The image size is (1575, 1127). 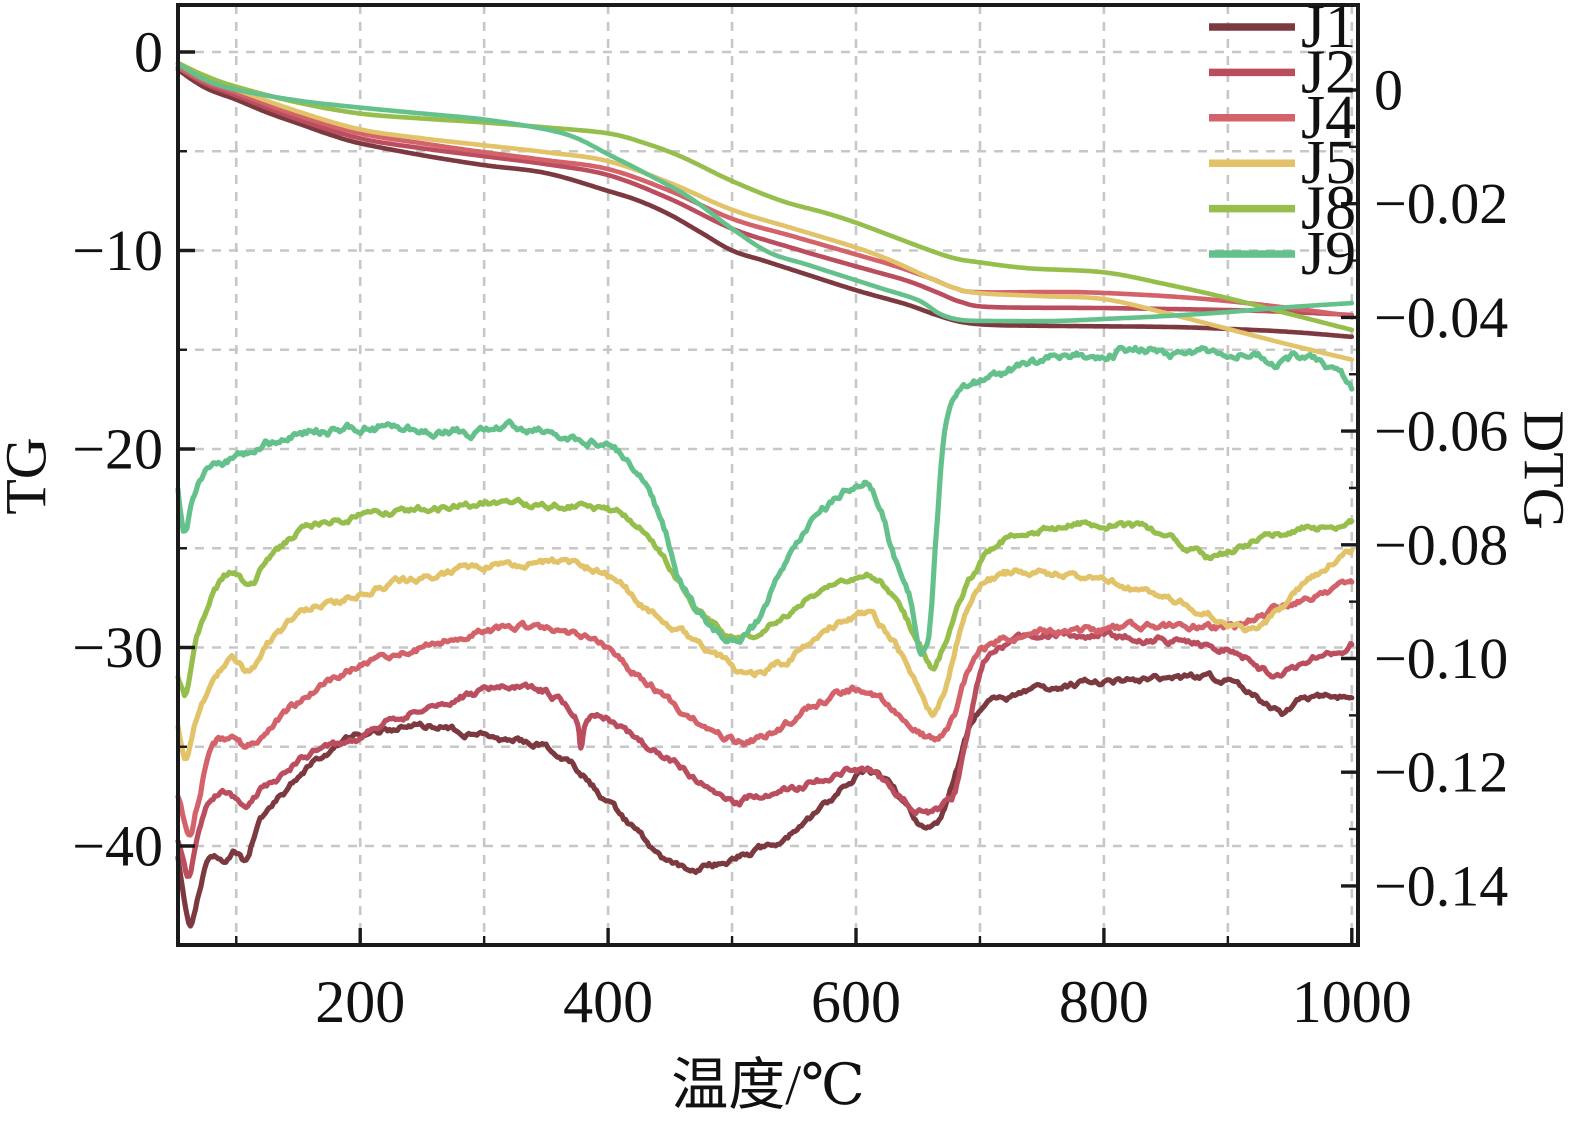 What do you see at coordinates (148, 52) in the screenshot?
I see `tg-tick-label: 0` at bounding box center [148, 52].